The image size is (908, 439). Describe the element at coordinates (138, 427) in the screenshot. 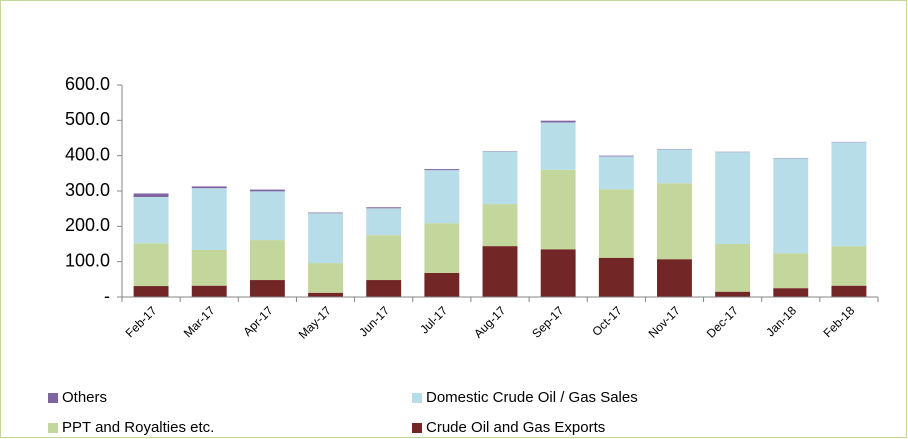

I see `legend-label: PPT and Royalties etc.` at that location.